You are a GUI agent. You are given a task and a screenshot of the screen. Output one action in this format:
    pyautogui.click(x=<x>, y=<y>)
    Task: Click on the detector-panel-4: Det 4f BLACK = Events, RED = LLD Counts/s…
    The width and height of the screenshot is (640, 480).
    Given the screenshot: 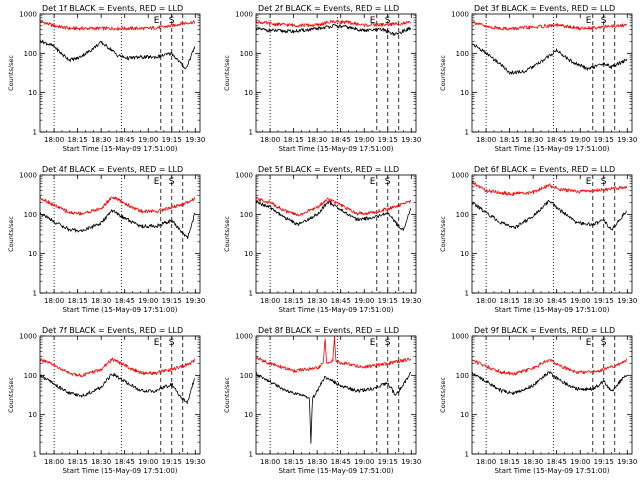 What is the action you would take?
    pyautogui.click(x=106, y=239)
    